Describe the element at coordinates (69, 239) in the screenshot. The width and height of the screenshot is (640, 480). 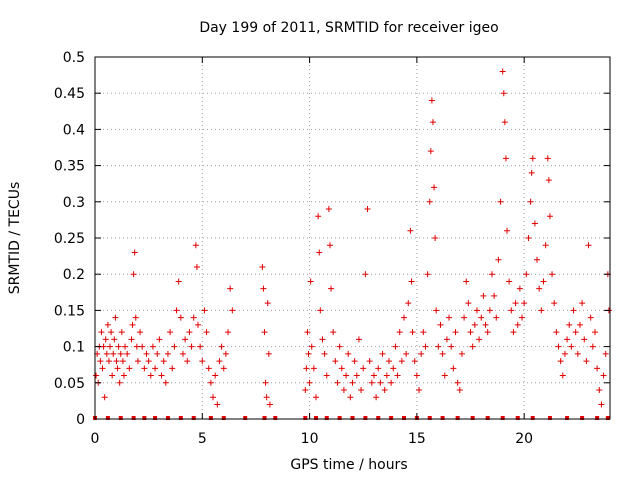
I see `y-tick-label: 0.25` at that location.